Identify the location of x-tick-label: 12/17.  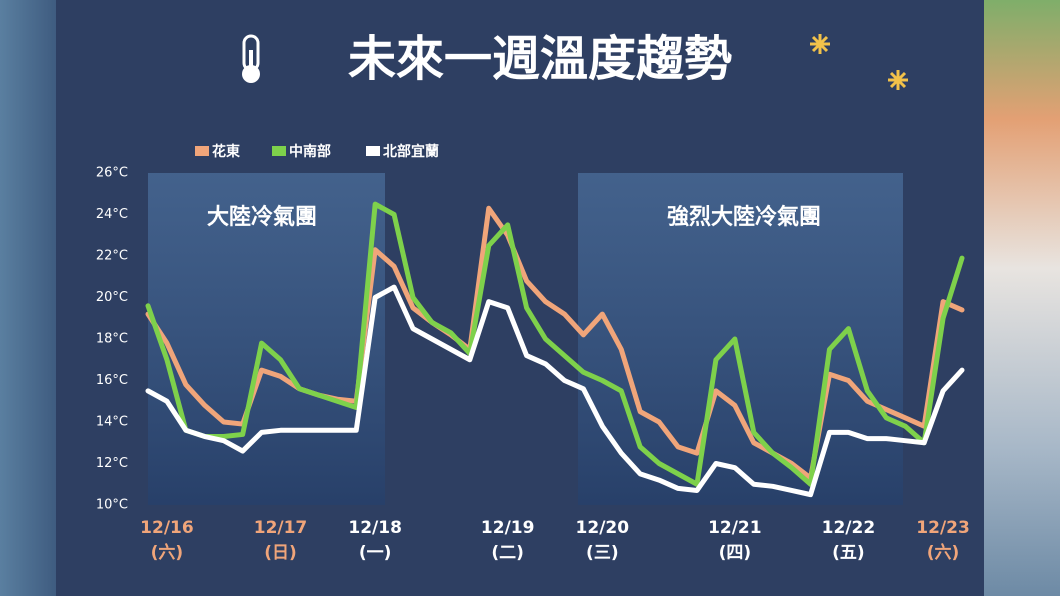
(281, 528).